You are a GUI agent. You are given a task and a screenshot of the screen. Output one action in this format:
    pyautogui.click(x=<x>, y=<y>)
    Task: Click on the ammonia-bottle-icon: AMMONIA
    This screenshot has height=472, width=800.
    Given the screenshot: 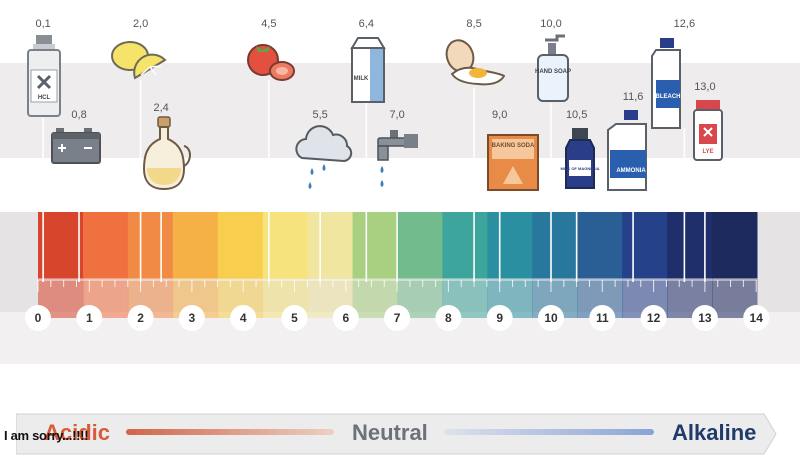 What is the action you would take?
    pyautogui.click(x=627, y=150)
    